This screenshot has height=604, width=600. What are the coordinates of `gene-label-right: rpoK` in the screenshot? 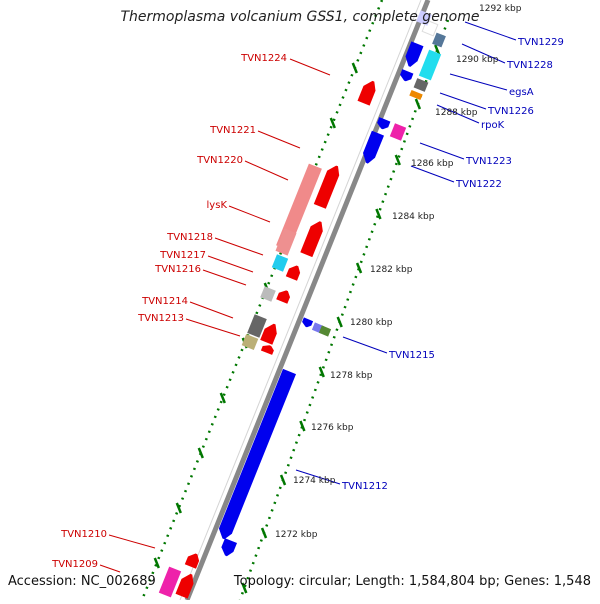 It's located at (493, 125).